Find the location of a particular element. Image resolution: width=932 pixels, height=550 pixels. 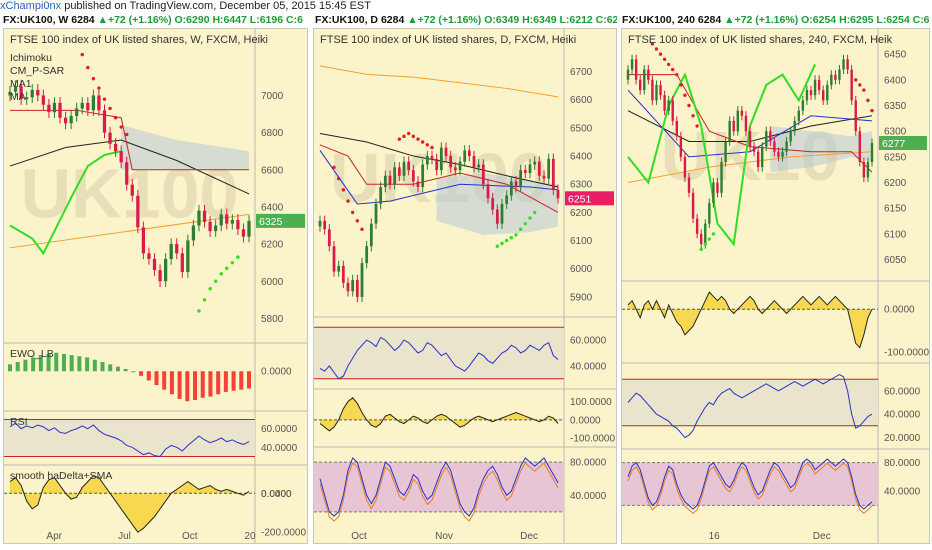

author-name: xChampi0nx is located at coordinates (31, 6).